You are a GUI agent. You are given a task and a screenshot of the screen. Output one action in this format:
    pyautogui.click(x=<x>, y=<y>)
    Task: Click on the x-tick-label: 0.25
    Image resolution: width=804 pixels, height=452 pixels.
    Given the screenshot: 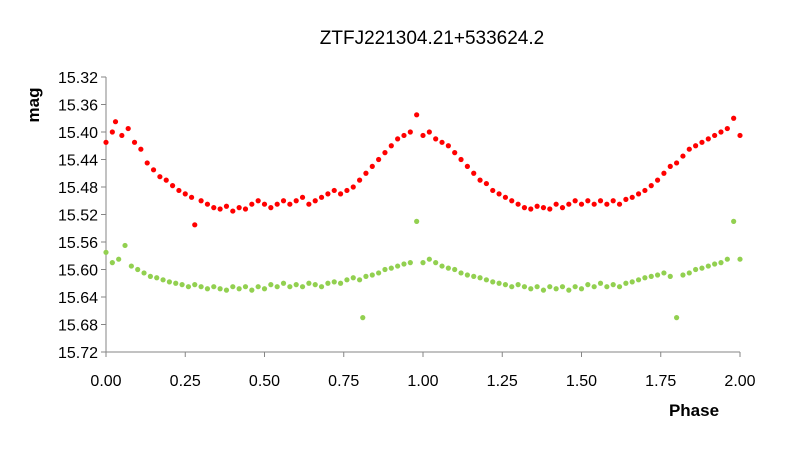 What is the action you would take?
    pyautogui.click(x=185, y=381)
    